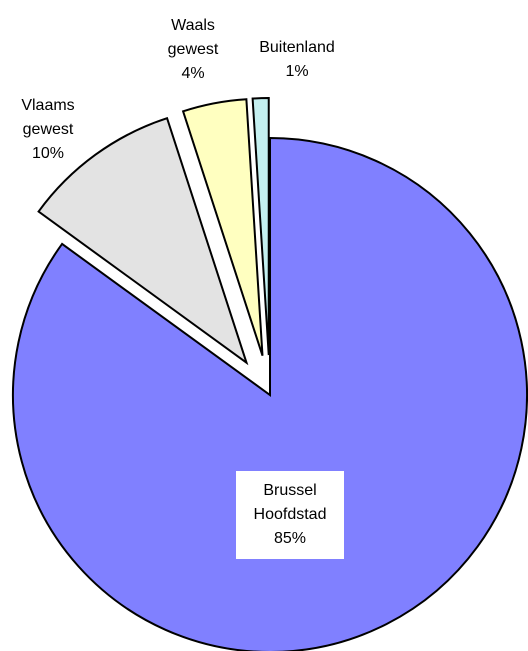 This screenshot has width=528, height=651. Describe the element at coordinates (193, 73) in the screenshot. I see `value-label: 4%` at that location.